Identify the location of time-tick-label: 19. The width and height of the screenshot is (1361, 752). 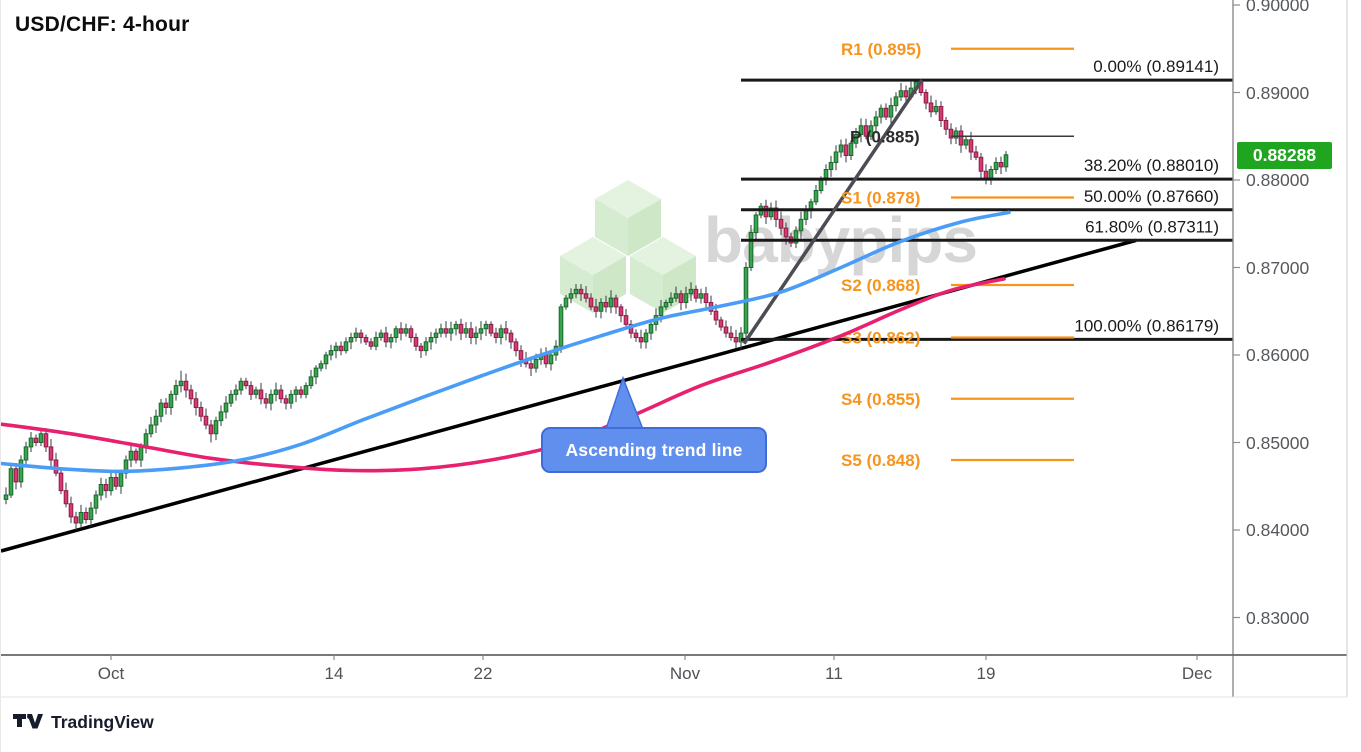
(986, 673).